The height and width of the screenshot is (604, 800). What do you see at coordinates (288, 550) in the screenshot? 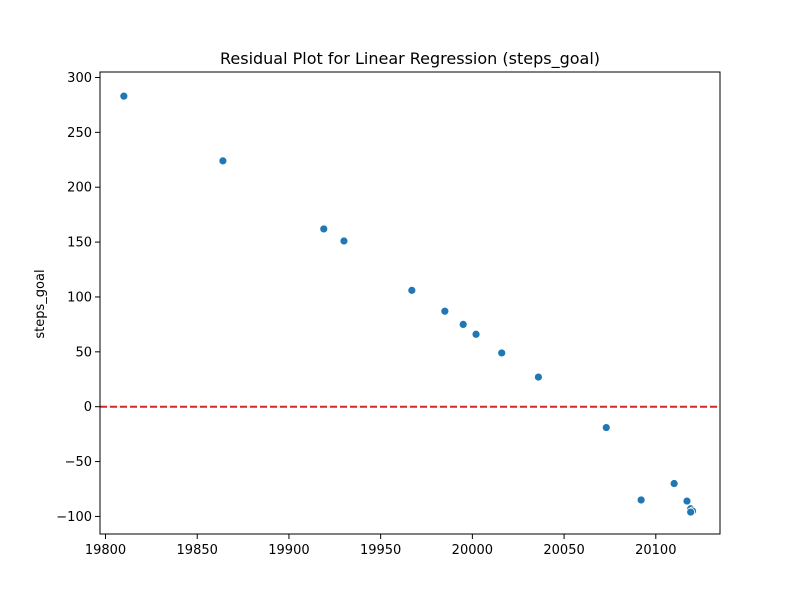
I see `x-tick-label: 19900` at bounding box center [288, 550].